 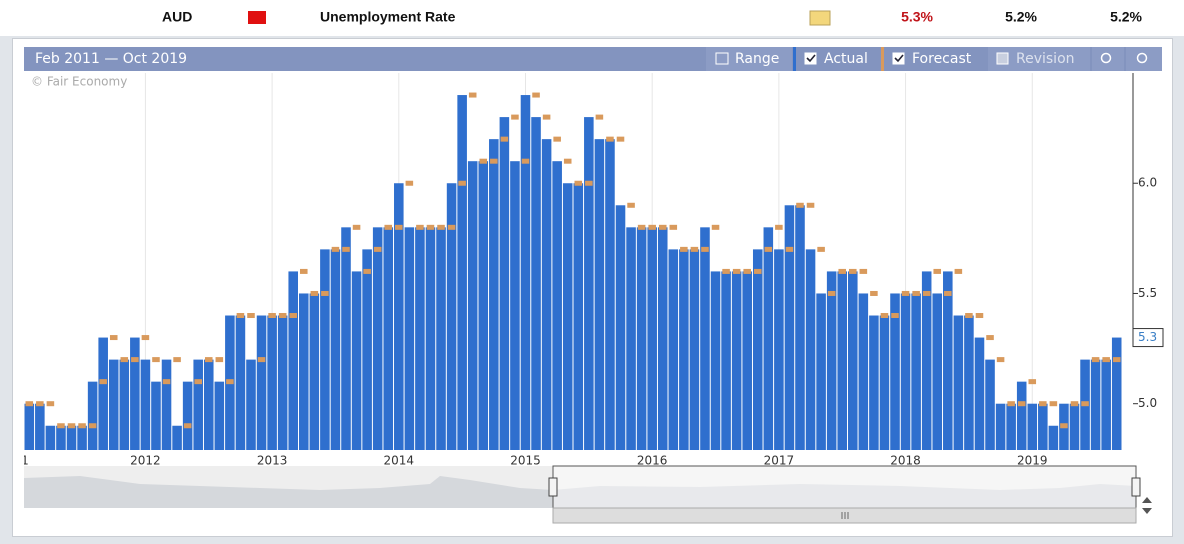 What do you see at coordinates (1108, 59) in the screenshot?
I see `zoom-in-button` at bounding box center [1108, 59].